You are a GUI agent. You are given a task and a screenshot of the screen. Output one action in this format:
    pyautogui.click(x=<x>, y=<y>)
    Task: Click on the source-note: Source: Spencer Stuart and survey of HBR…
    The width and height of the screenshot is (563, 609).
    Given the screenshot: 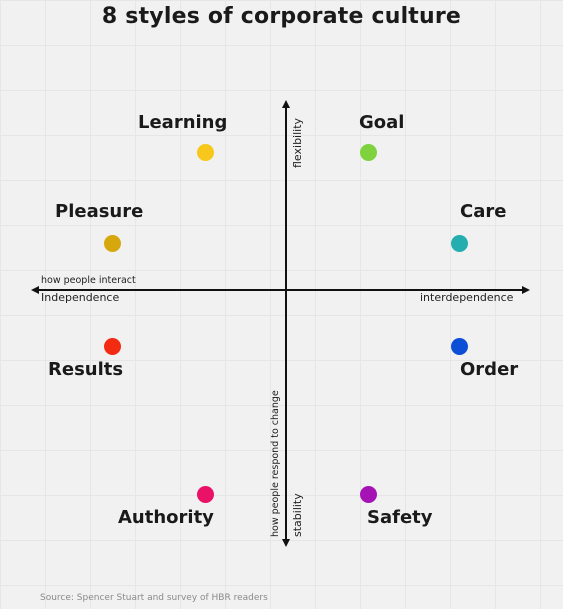 What is the action you would take?
    pyautogui.click(x=154, y=598)
    